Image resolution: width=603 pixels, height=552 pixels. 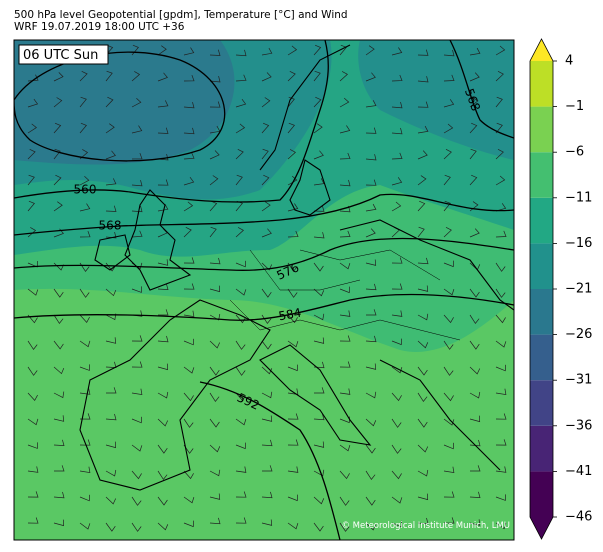 I want to click on colorbar-tick-label: −31, so click(x=578, y=380).